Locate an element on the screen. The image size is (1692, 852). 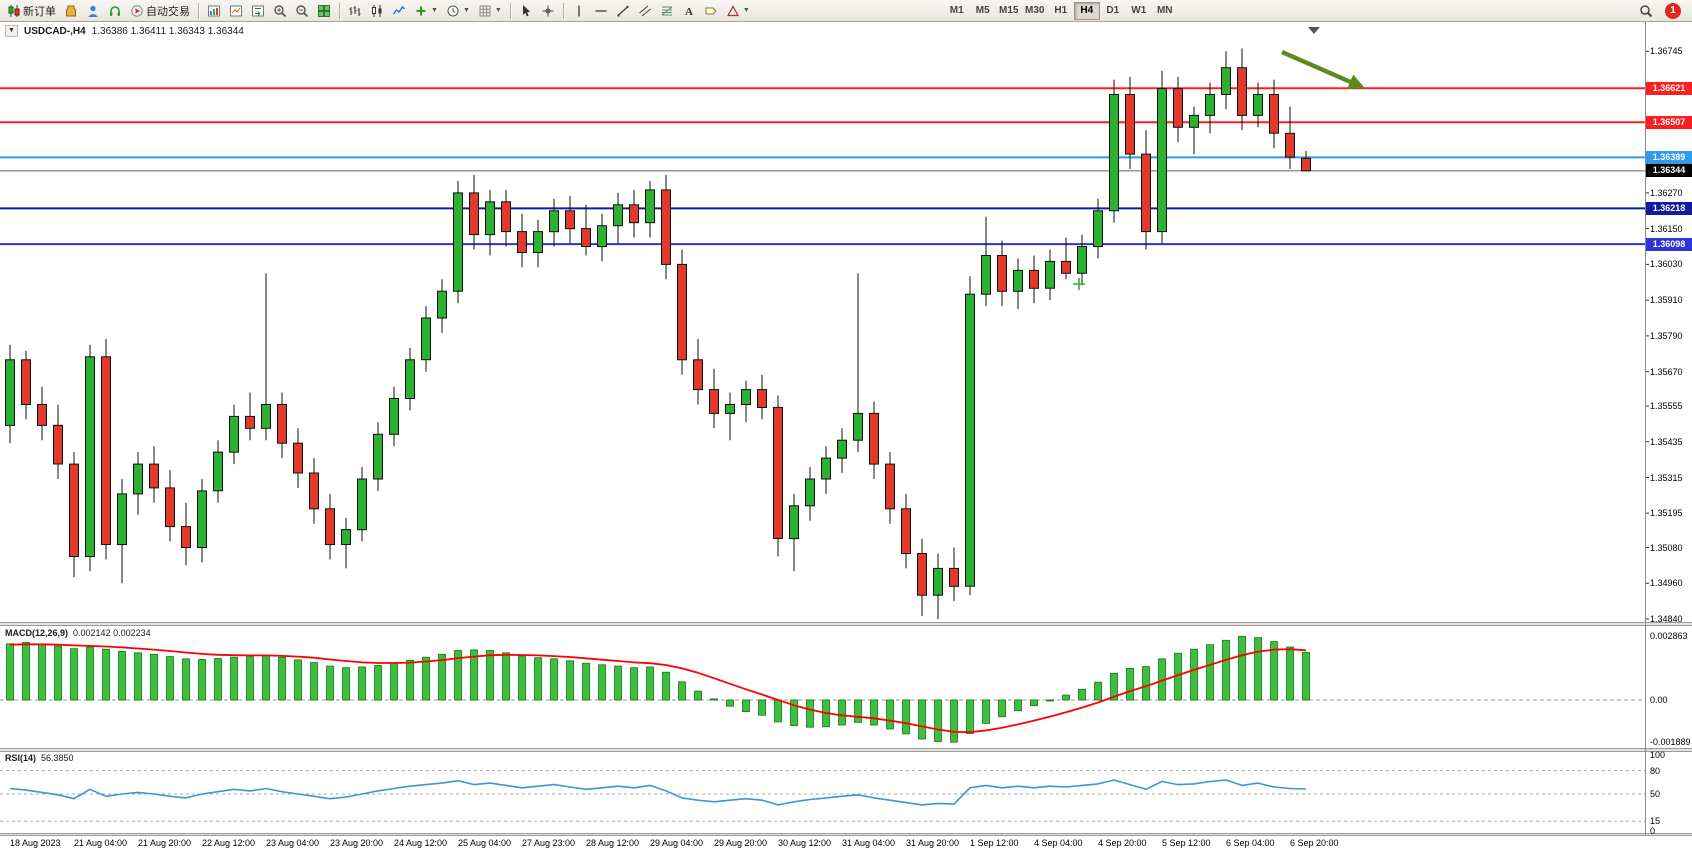
vertical-line-tool-button is located at coordinates (579, 11).